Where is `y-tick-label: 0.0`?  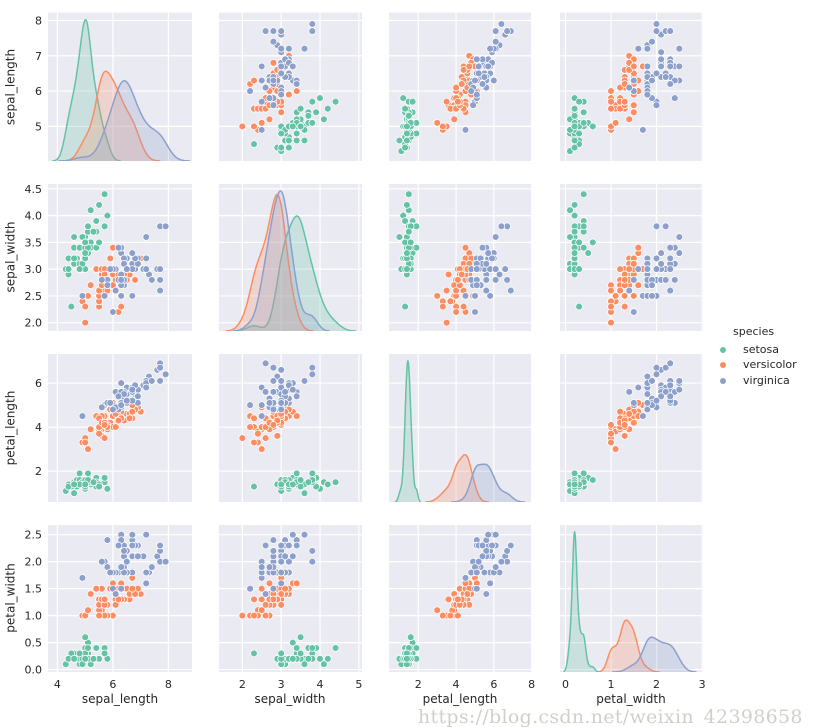 y-tick-label: 0.0 is located at coordinates (34, 670).